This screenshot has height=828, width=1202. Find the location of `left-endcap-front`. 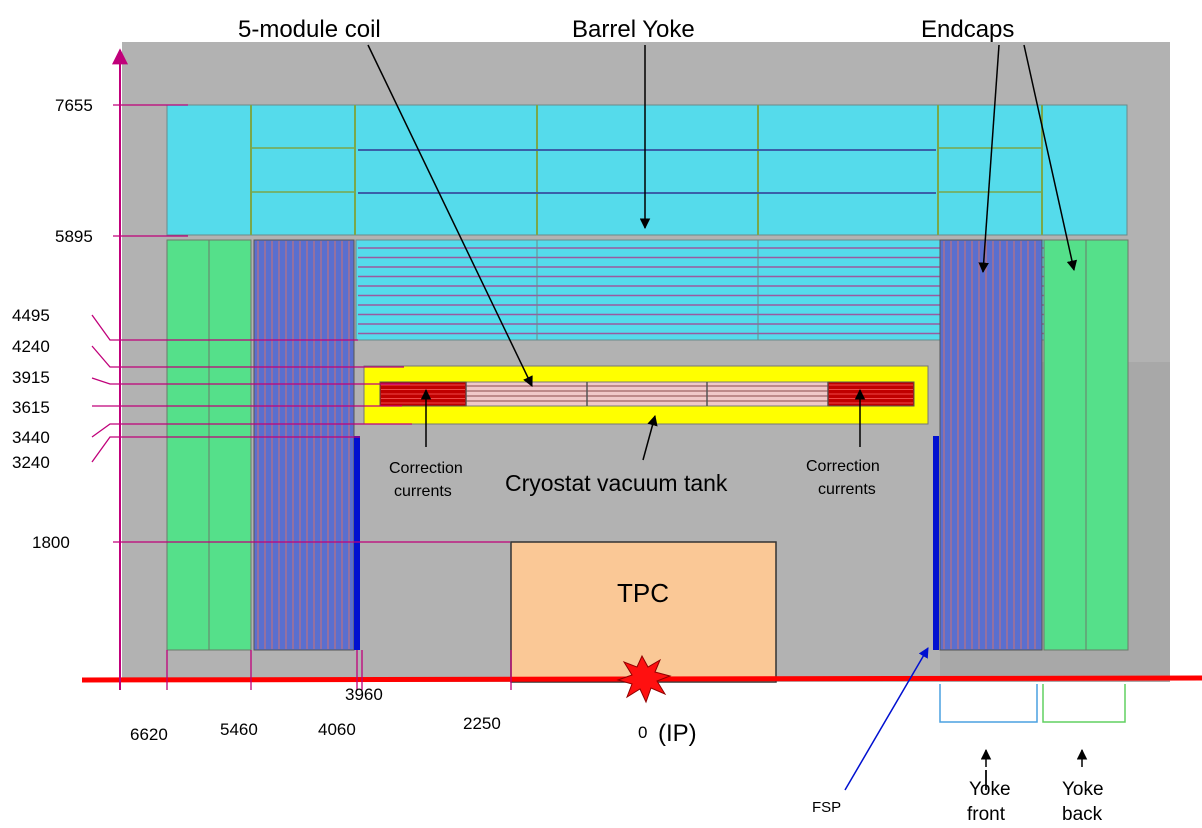

left-endcap-front is located at coordinates (304, 445).